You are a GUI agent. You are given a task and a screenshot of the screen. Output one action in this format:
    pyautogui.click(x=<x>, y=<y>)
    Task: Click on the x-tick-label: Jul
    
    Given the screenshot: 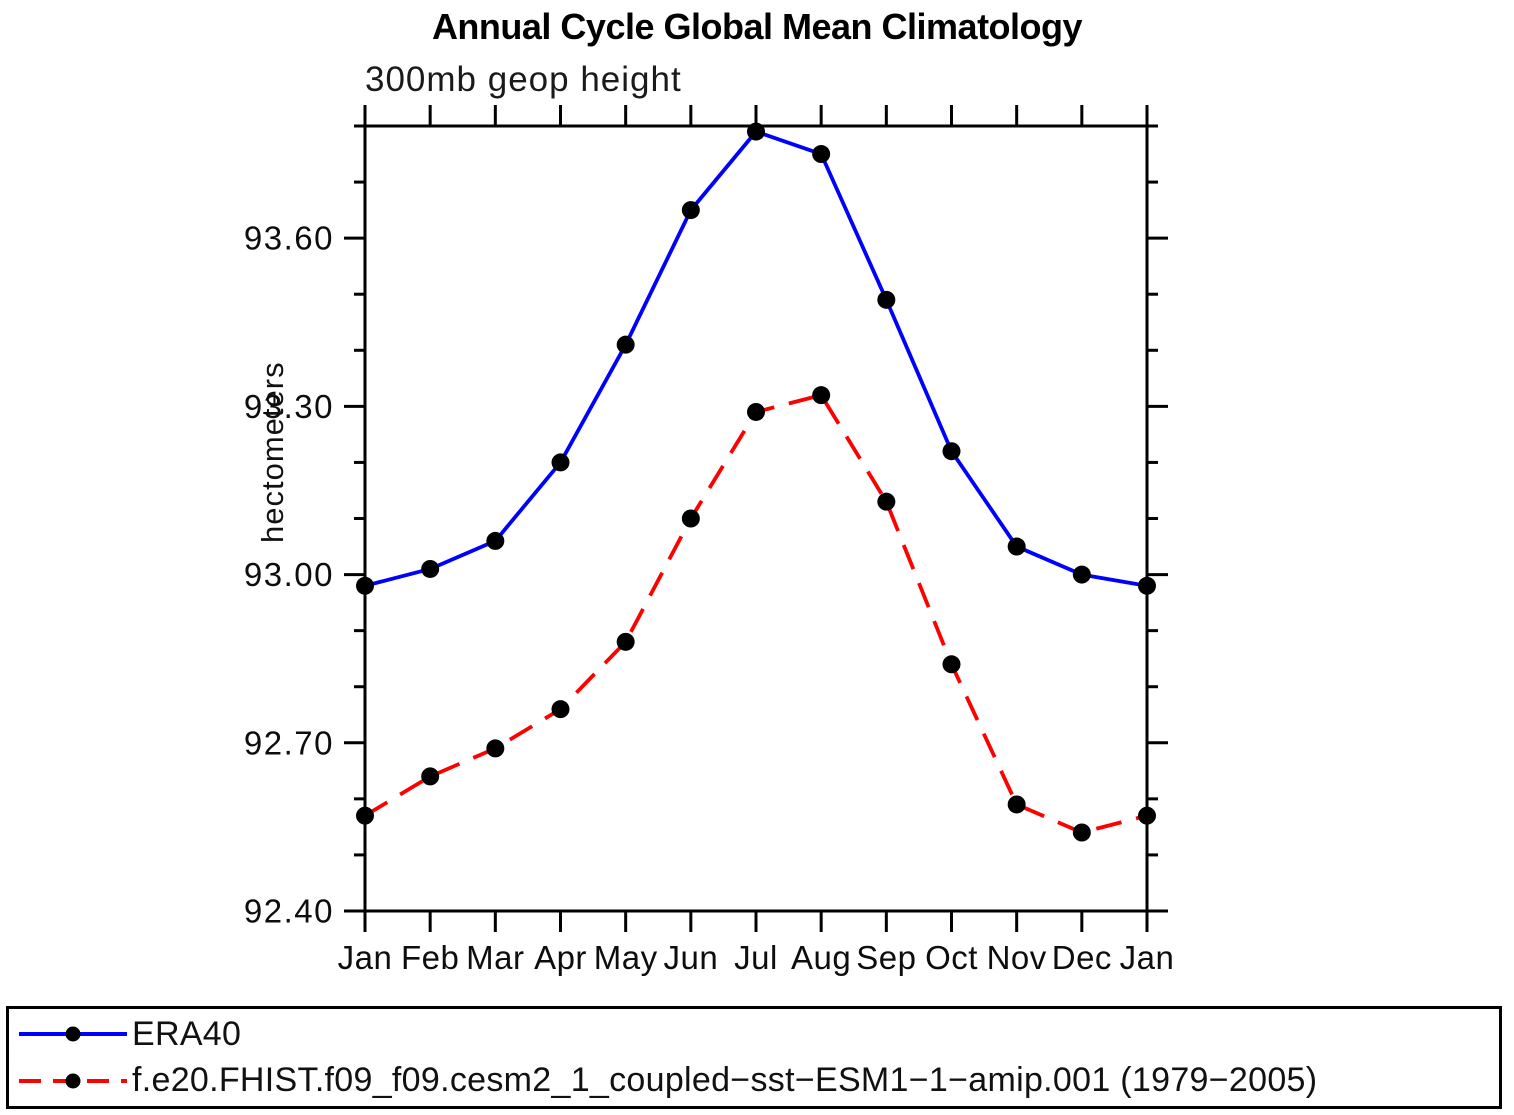 What is the action you would take?
    pyautogui.click(x=756, y=957)
    